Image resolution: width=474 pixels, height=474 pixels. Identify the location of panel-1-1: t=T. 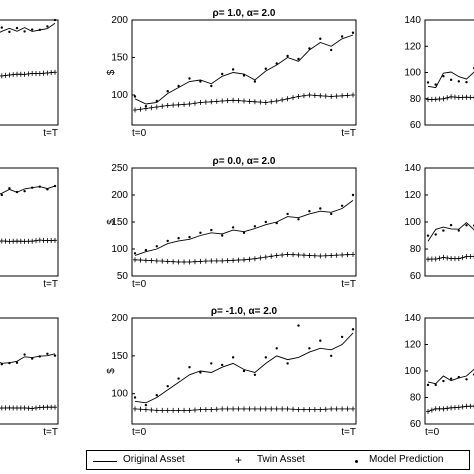
(29, 78).